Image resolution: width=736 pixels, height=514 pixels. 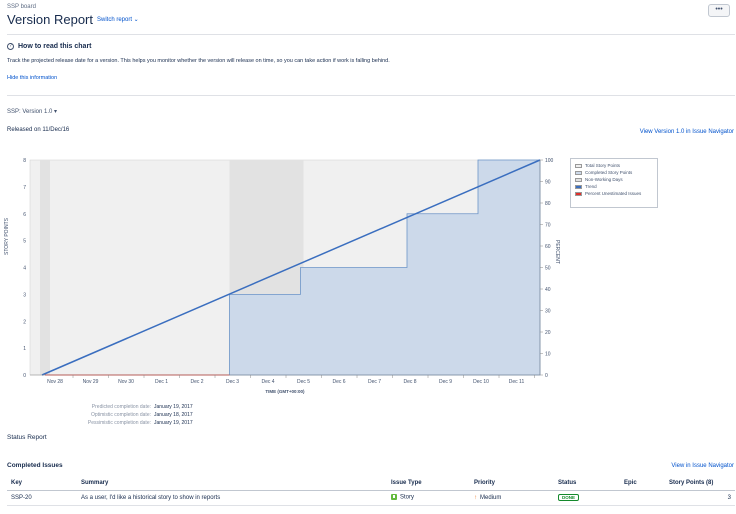 I want to click on x-tick-label: Dec 3, so click(x=232, y=382).